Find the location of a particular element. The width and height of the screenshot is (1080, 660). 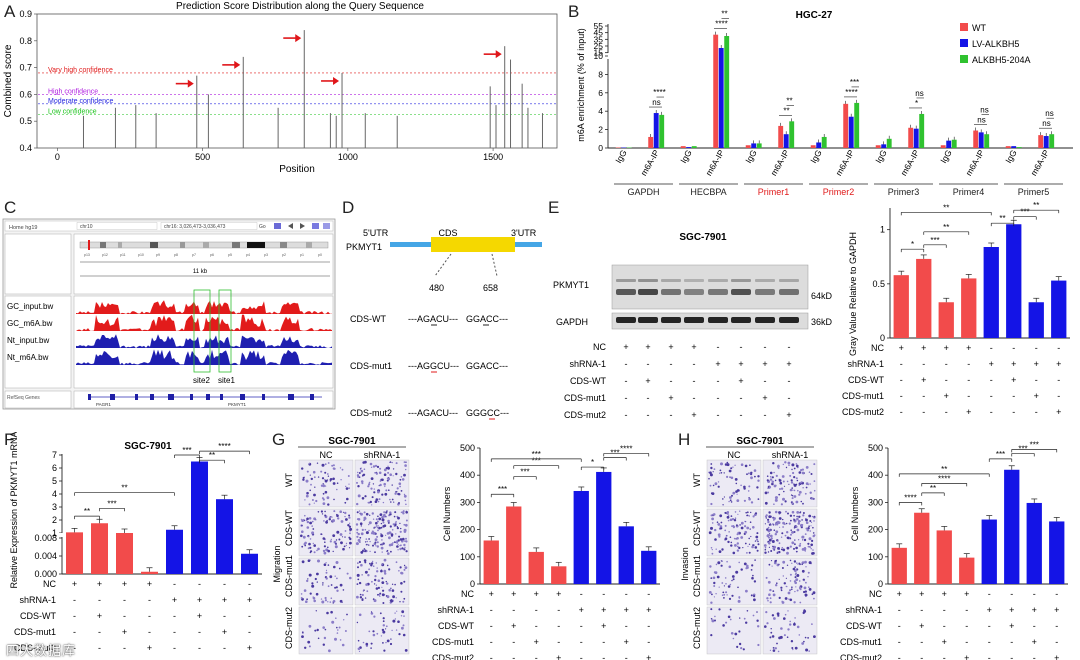

c-band-name: p13 is located at coordinates (87, 255).